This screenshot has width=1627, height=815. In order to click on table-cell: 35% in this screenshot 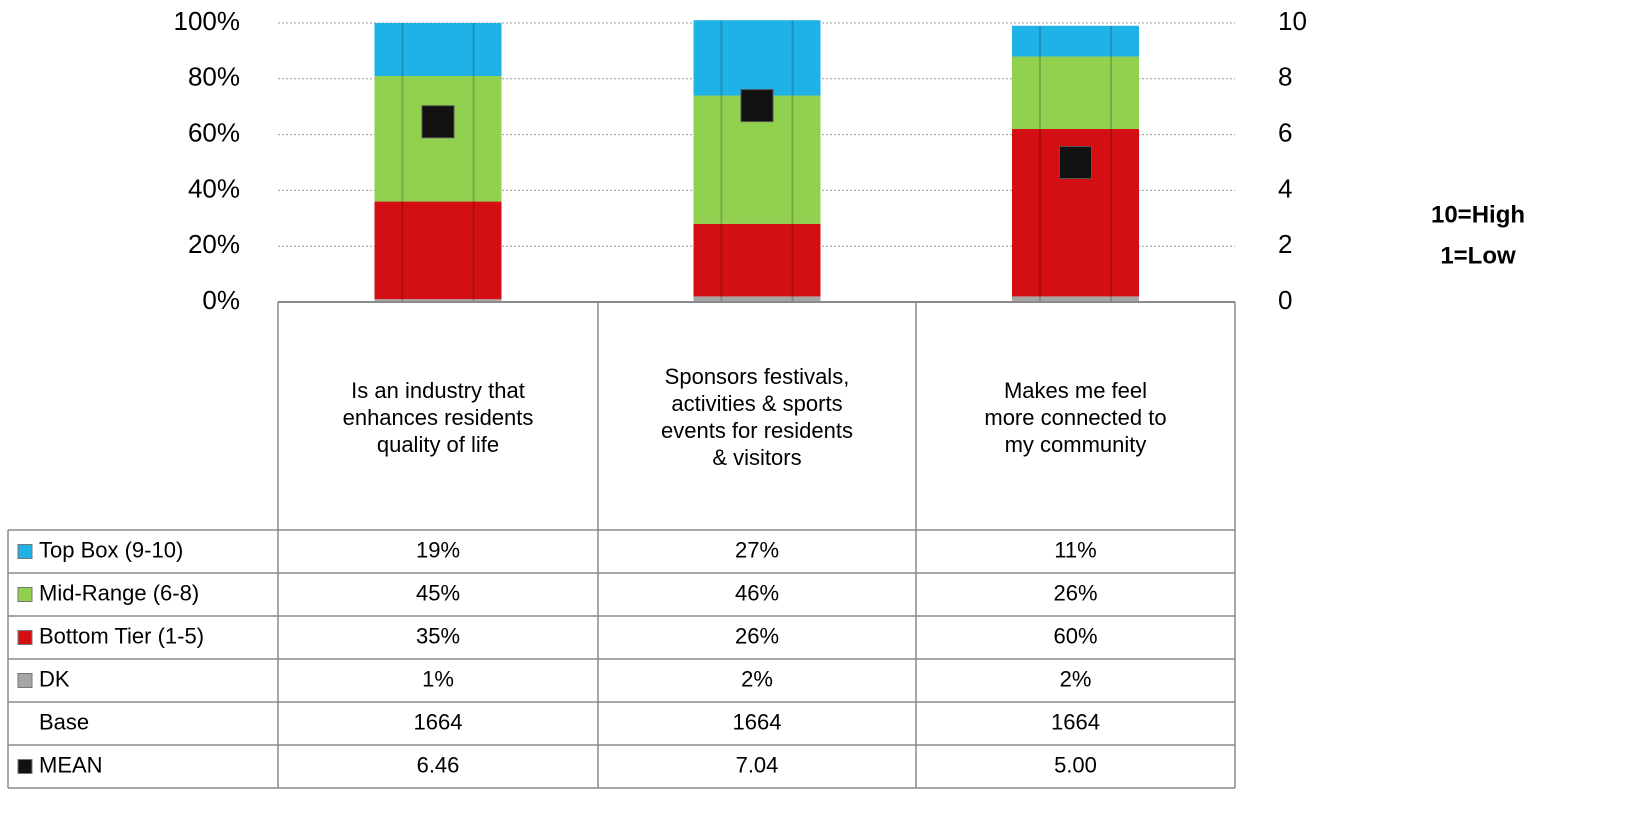, I will do `click(438, 635)`.